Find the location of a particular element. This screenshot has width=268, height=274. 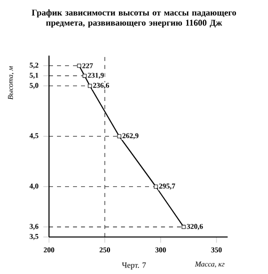

text: Черт. 7 is located at coordinates (134, 266).